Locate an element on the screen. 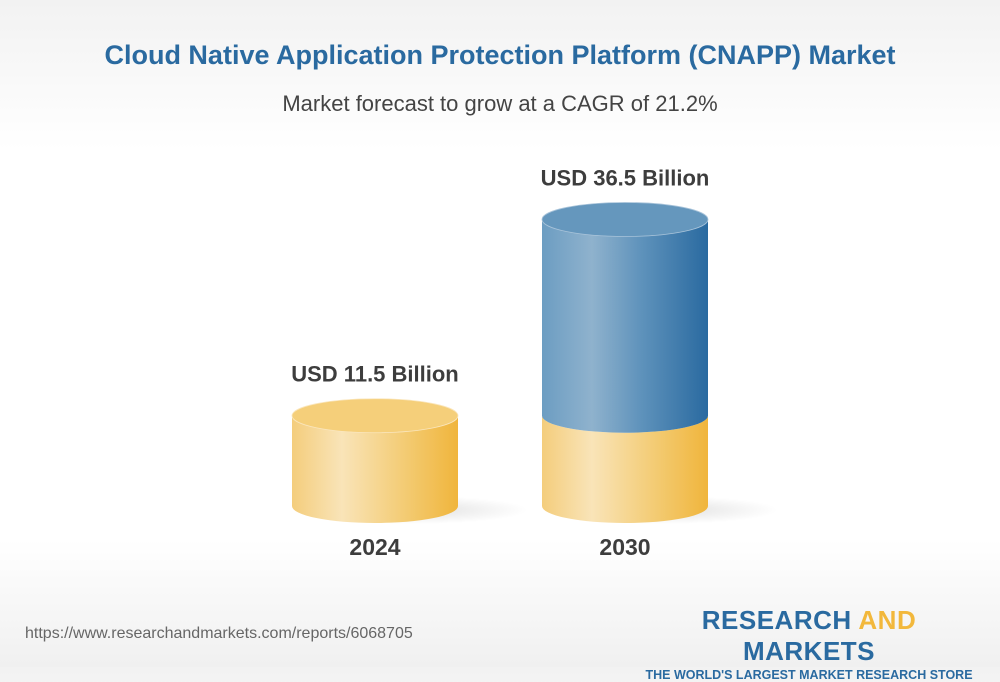 The height and width of the screenshot is (682, 1000). logo-text-and: AND is located at coordinates (887, 620).